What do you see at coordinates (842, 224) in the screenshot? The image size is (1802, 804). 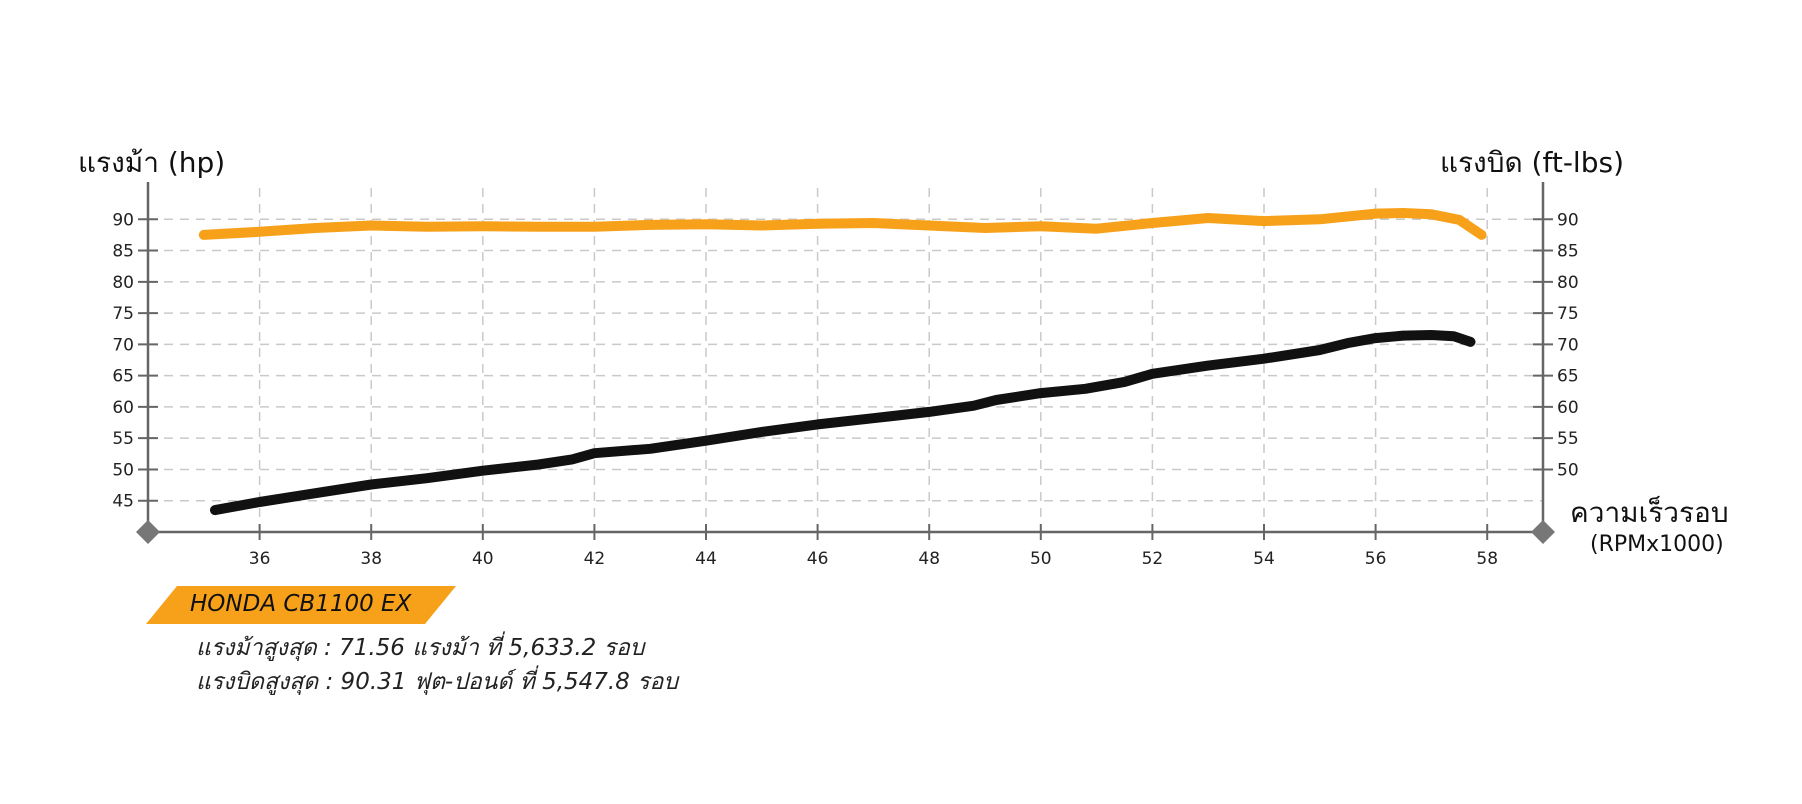 I see `torque-curve` at bounding box center [842, 224].